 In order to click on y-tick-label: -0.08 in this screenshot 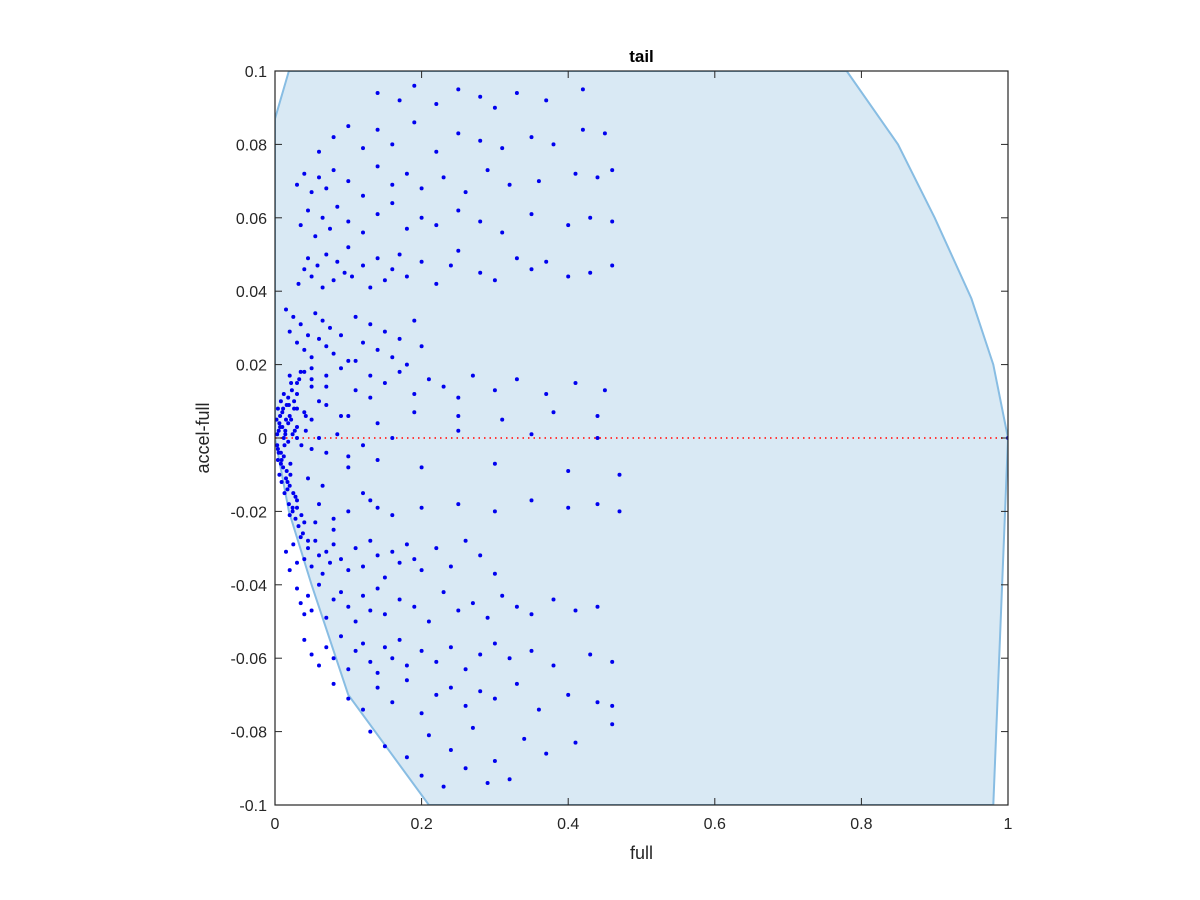, I will do `click(249, 733)`.